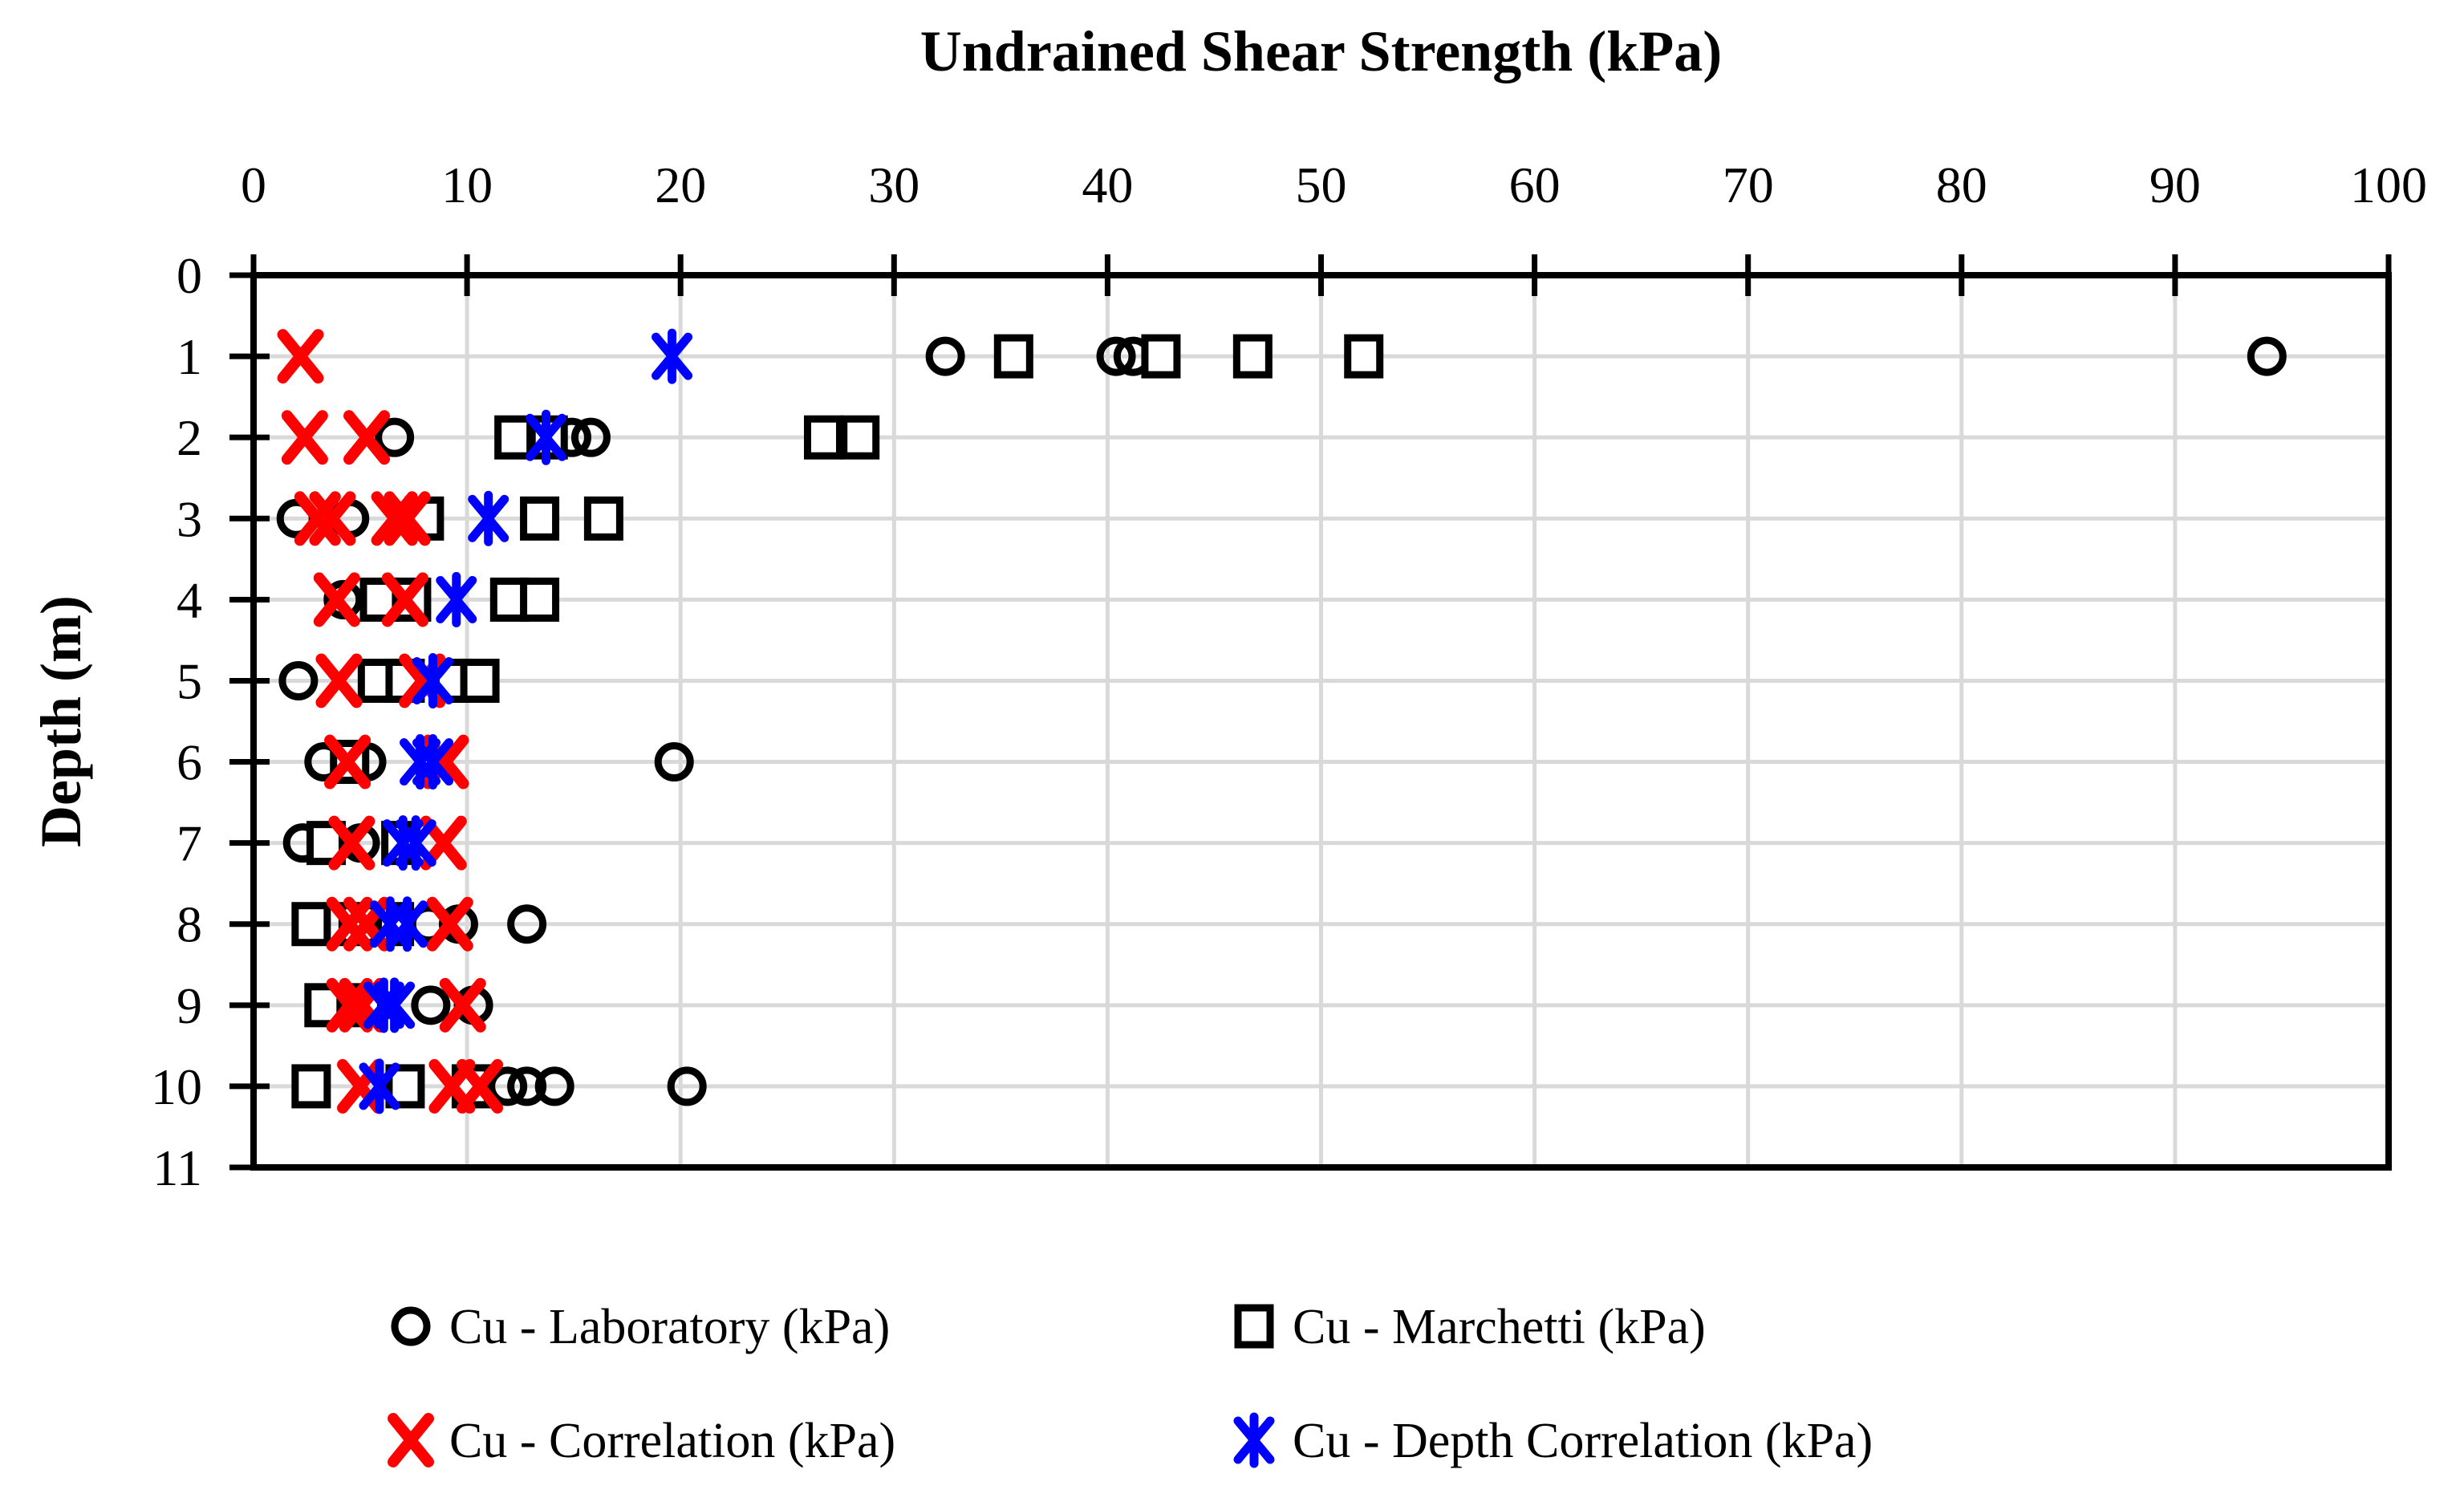 This screenshot has width=2464, height=1506. I want to click on x-tick-label: 90, so click(2175, 184).